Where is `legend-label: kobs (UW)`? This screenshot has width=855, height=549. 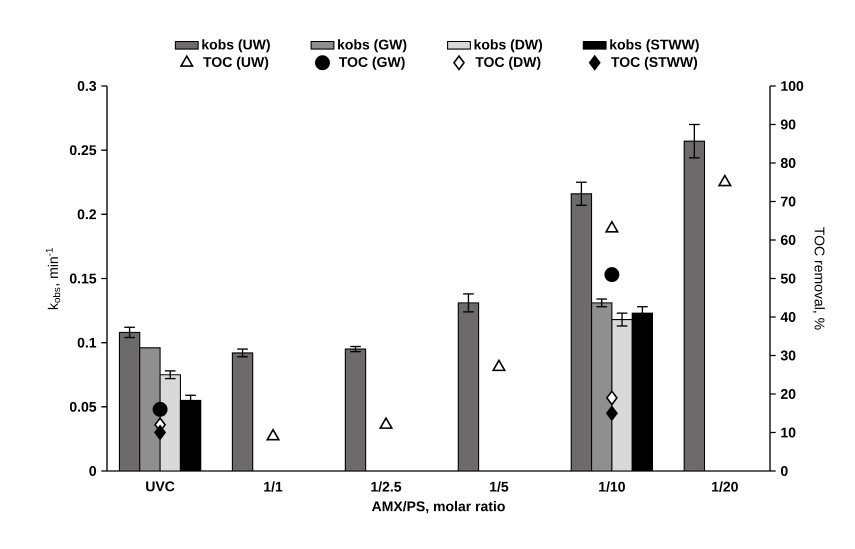
legend-label: kobs (UW) is located at coordinates (236, 45).